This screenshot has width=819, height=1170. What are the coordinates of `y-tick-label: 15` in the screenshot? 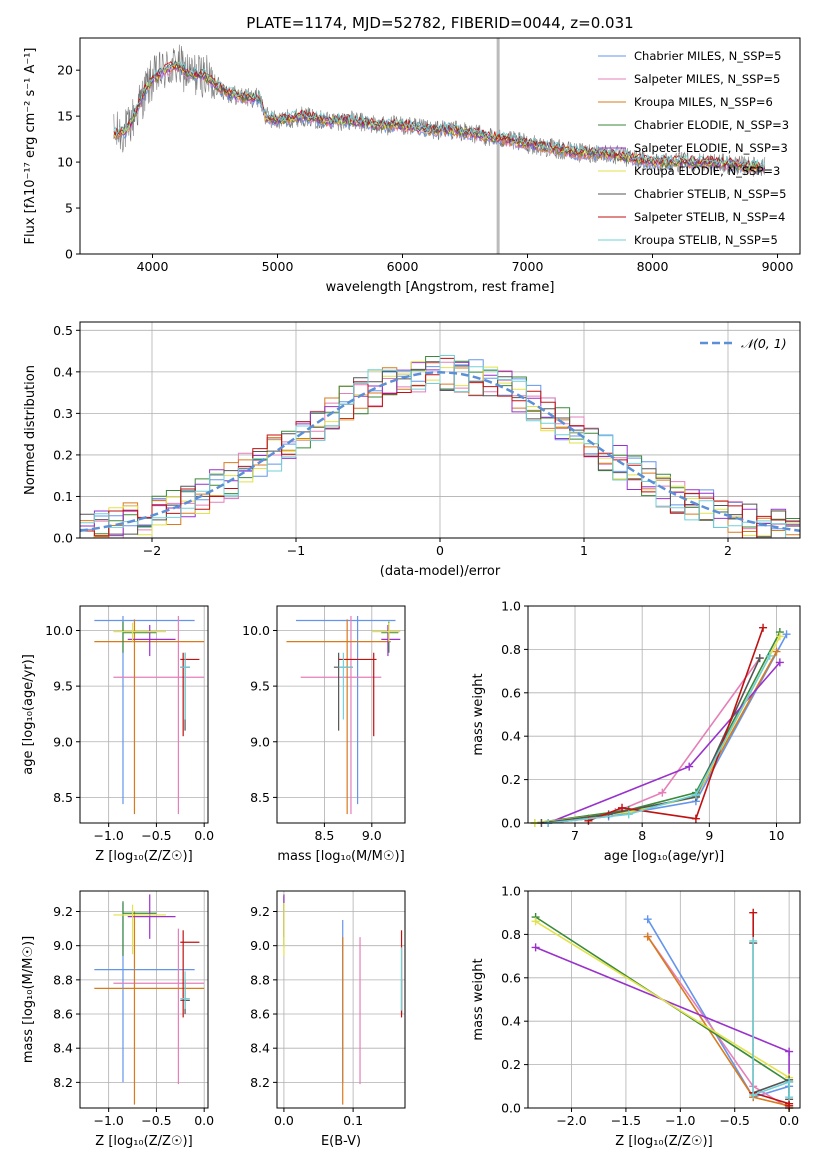 It's located at (65, 116).